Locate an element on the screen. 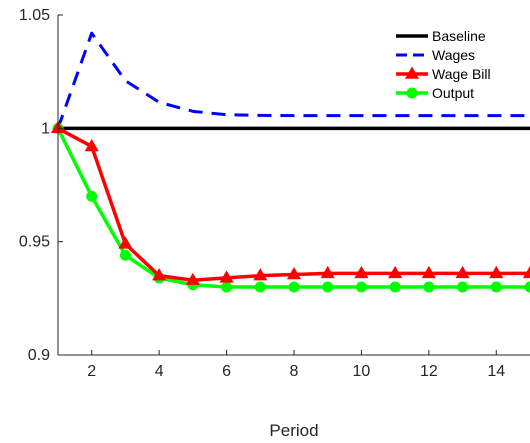  legend-item-output: Output is located at coordinates (435, 93).